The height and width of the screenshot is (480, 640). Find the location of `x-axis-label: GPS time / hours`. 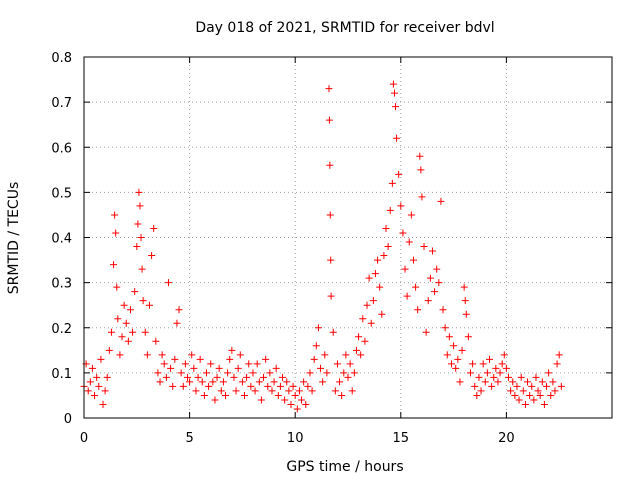

x-axis-label: GPS time / hours is located at coordinates (344, 467).